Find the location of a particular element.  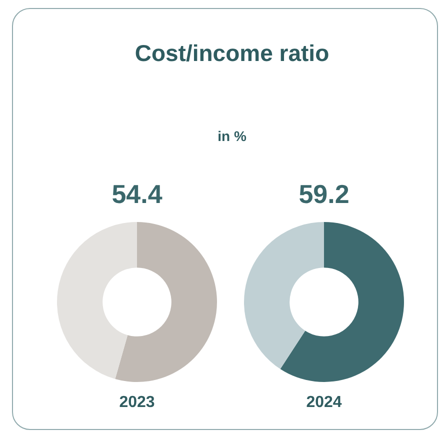

text: 2024 is located at coordinates (324, 403).